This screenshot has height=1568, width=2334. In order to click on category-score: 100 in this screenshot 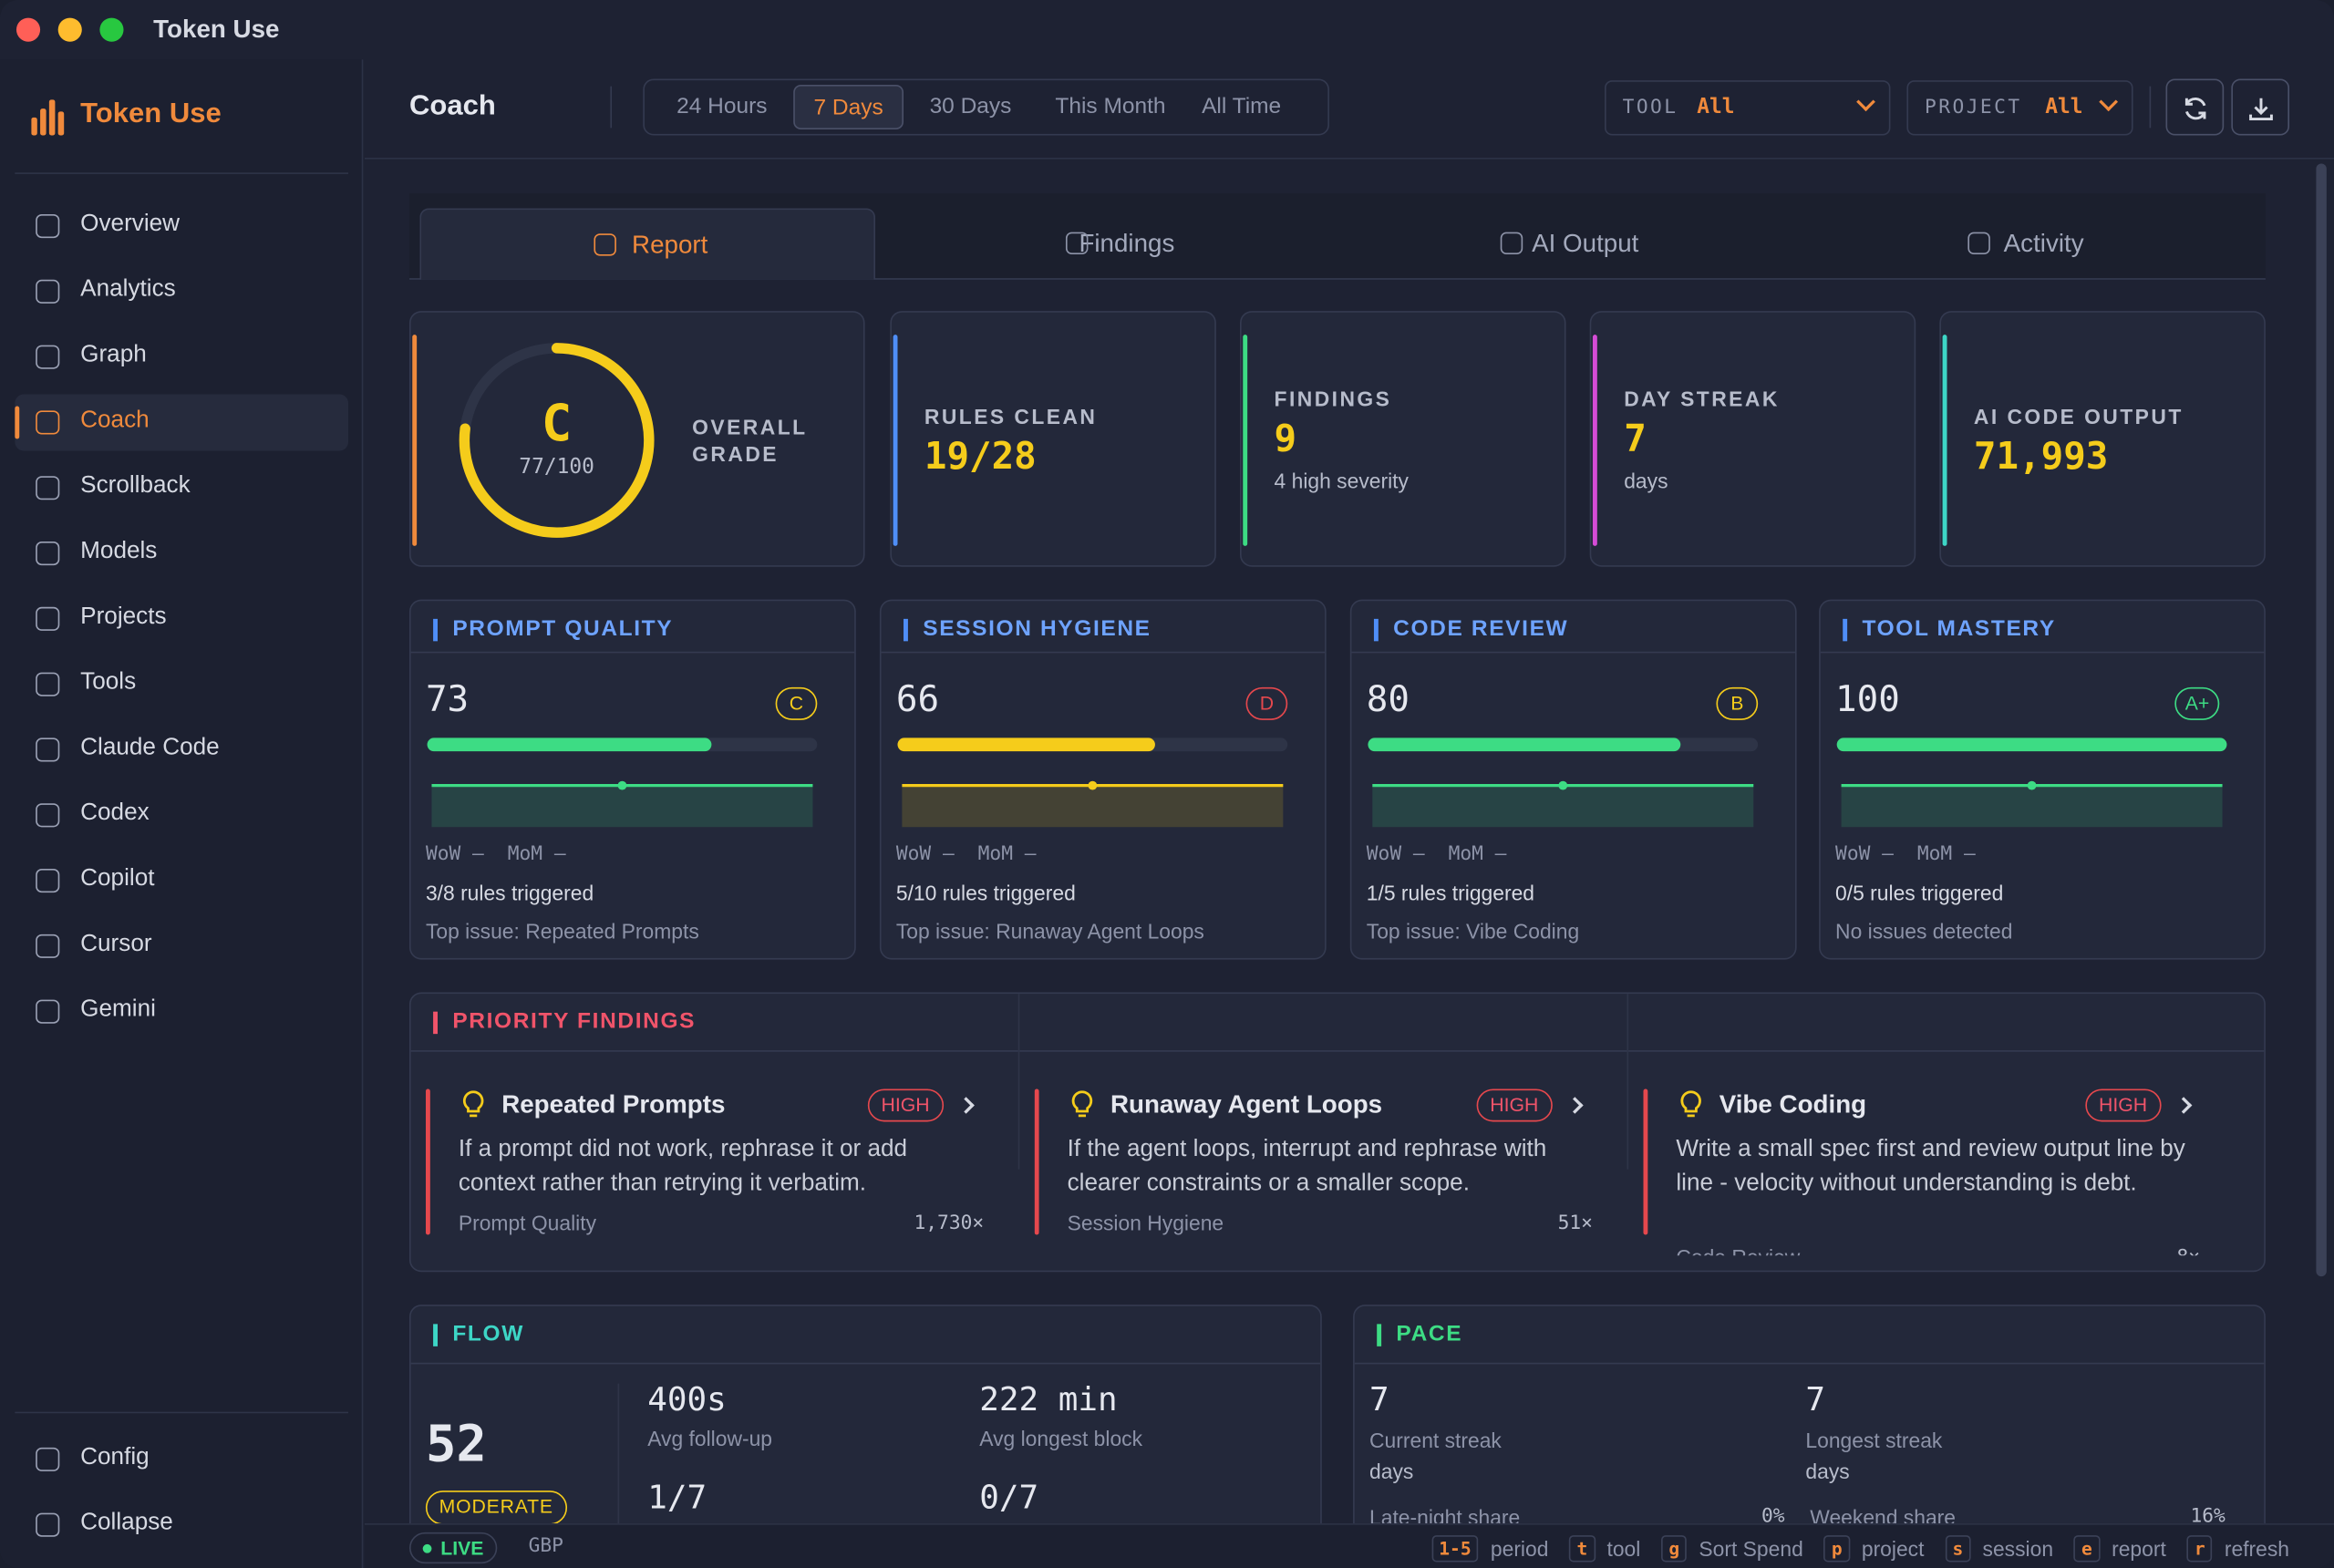, I will do `click(1867, 699)`.